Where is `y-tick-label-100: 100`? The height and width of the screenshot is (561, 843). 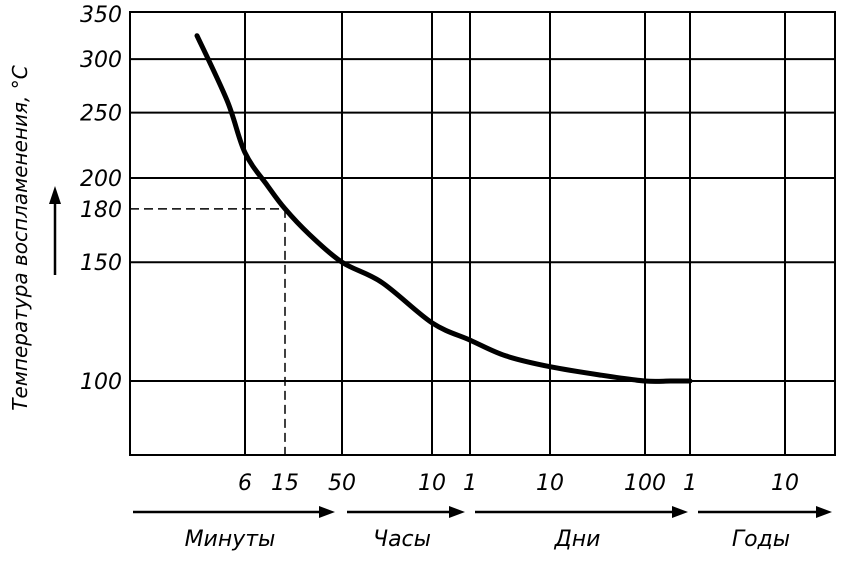 y-tick-label-100: 100 is located at coordinates (101, 382).